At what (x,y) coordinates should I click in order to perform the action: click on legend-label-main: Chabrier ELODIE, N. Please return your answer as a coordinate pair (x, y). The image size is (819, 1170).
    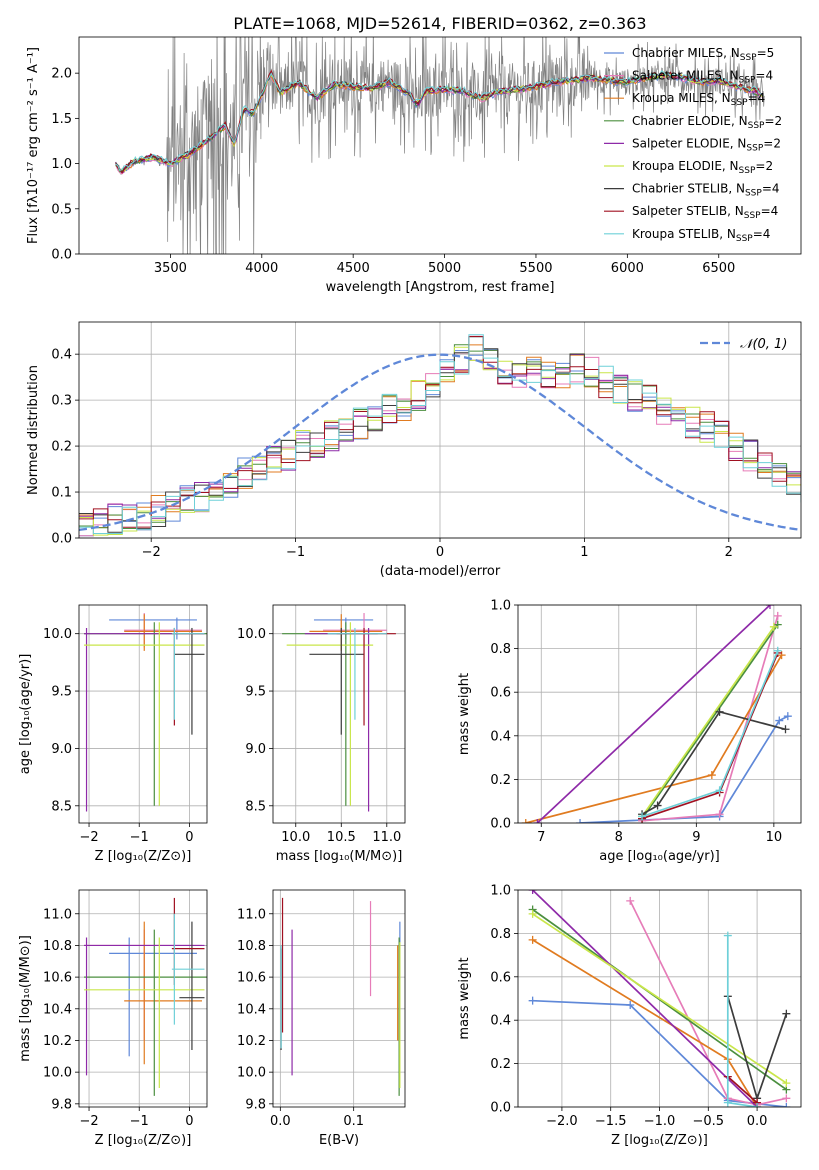
    Looking at the image, I should click on (690, 121).